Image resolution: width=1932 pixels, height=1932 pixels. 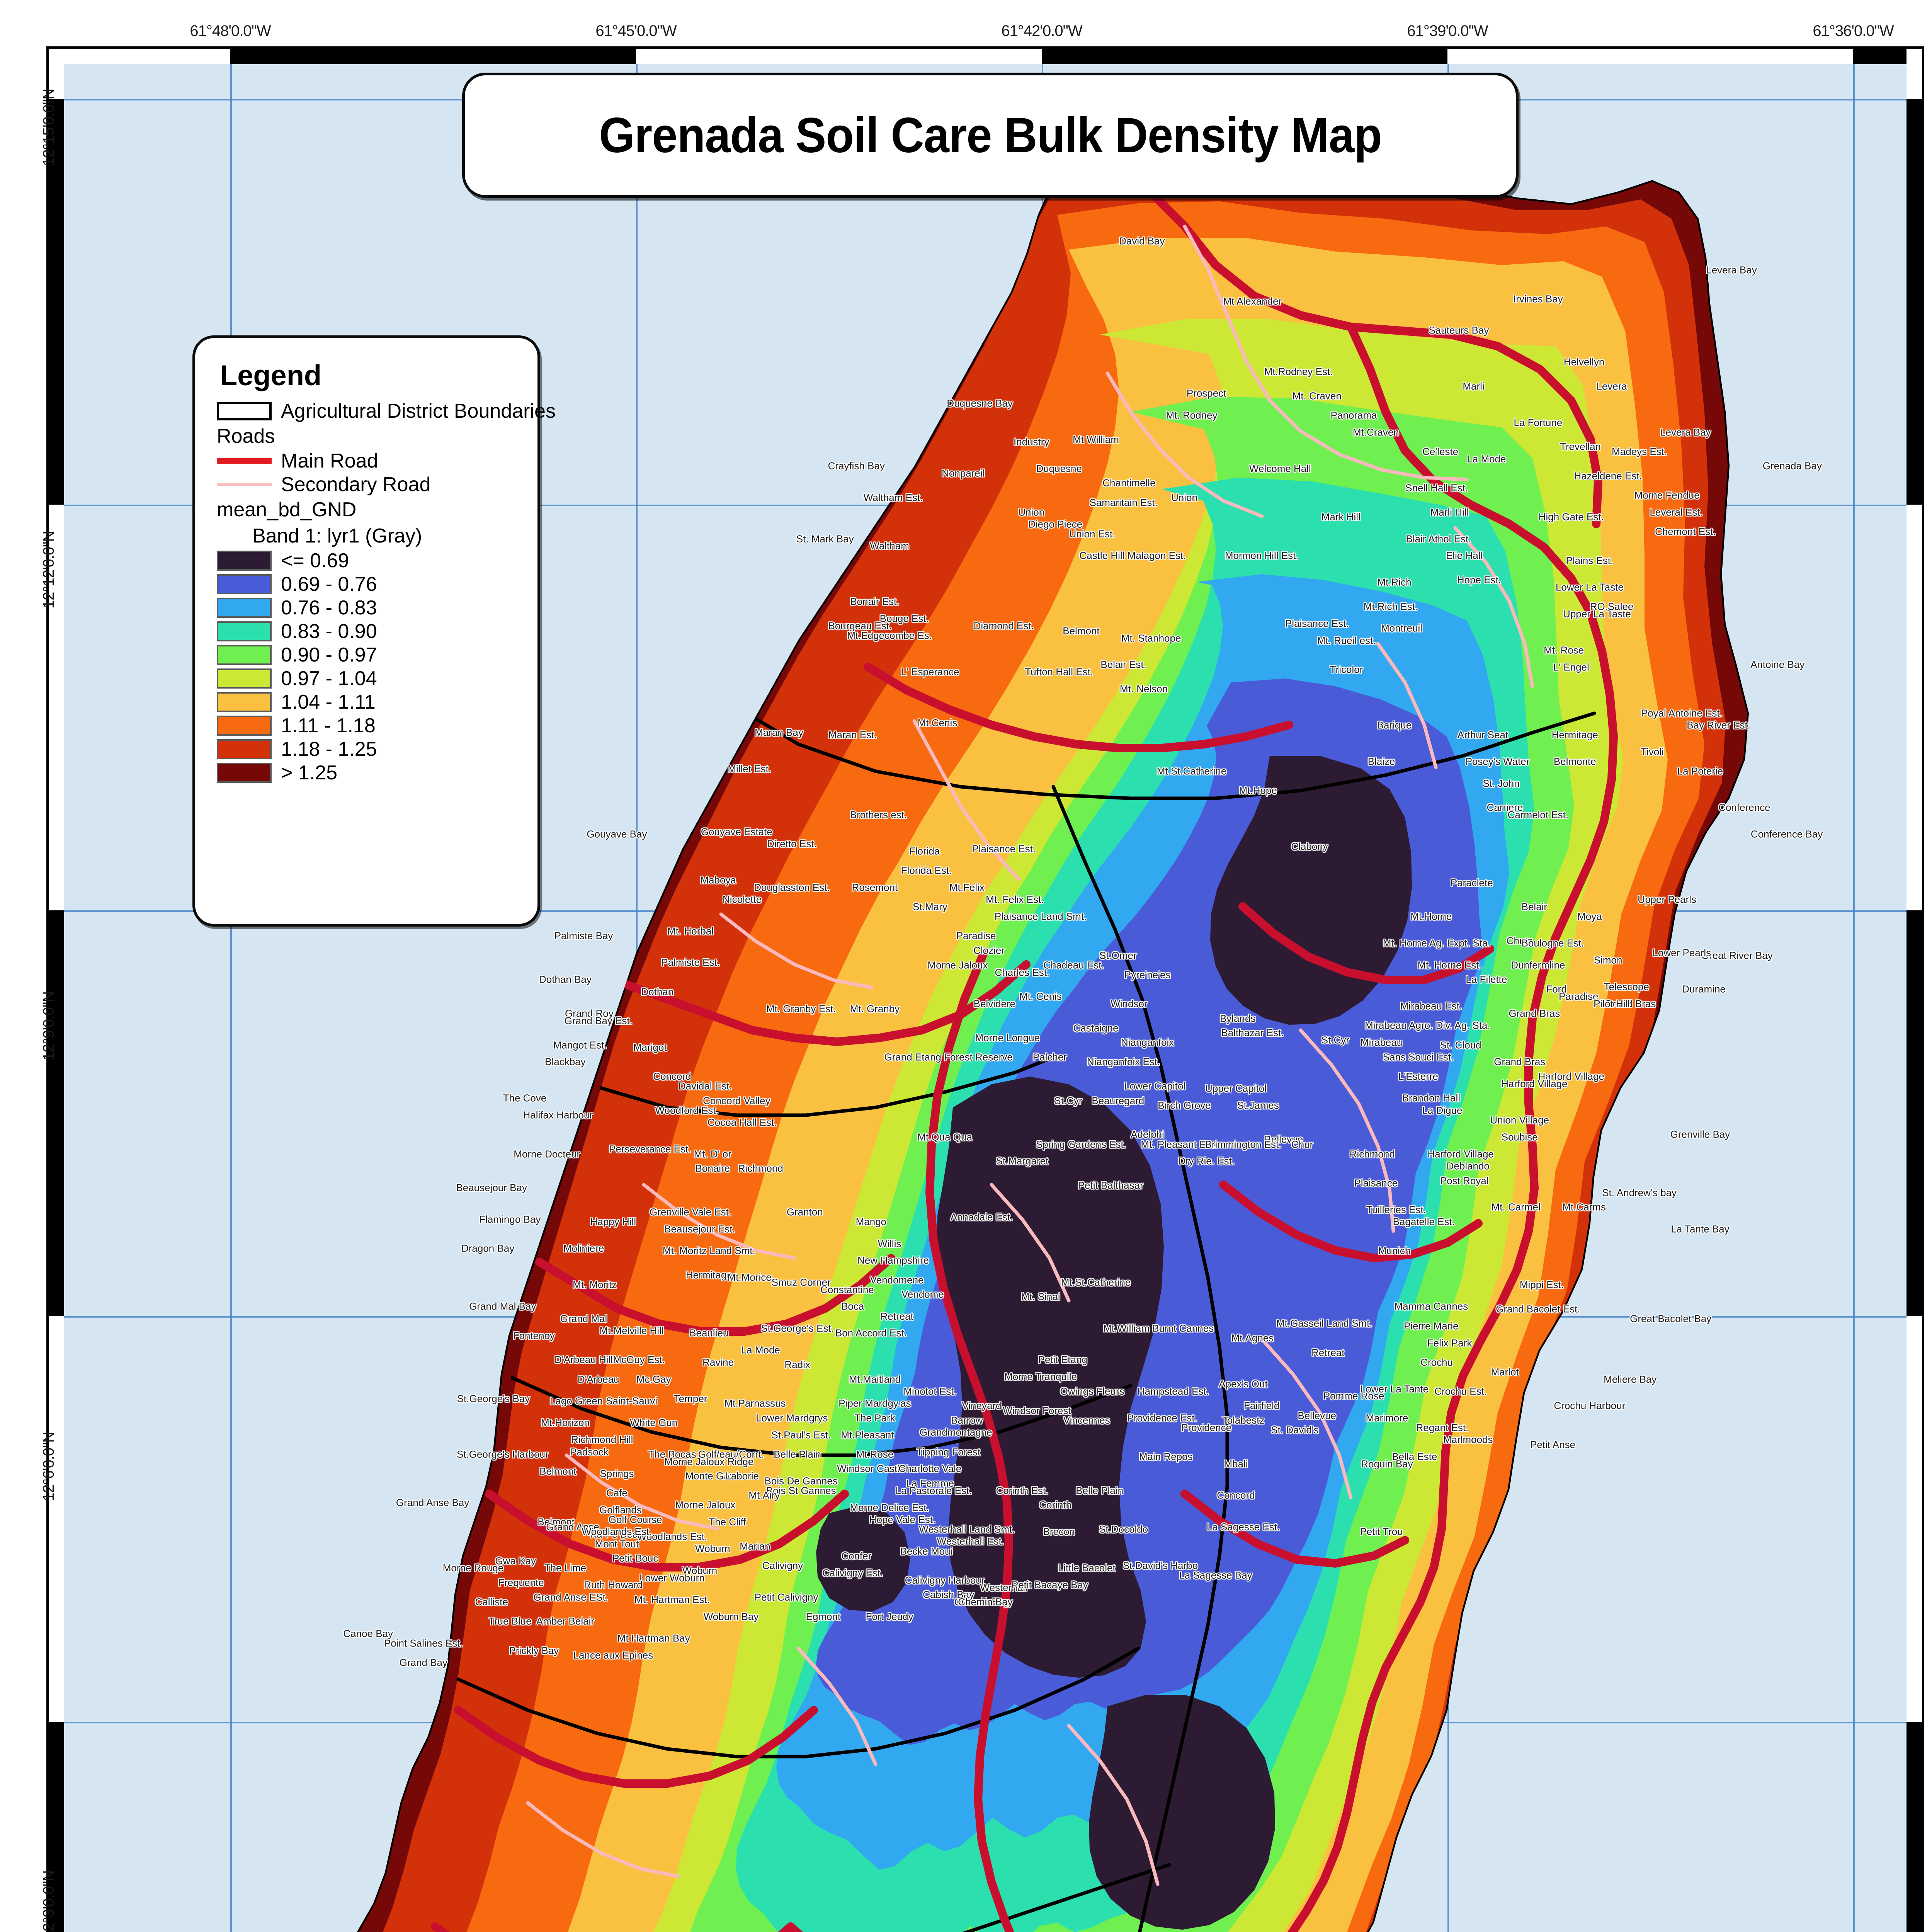 I want to click on longitude-label: 61°39'0.0"W, so click(x=1447, y=31).